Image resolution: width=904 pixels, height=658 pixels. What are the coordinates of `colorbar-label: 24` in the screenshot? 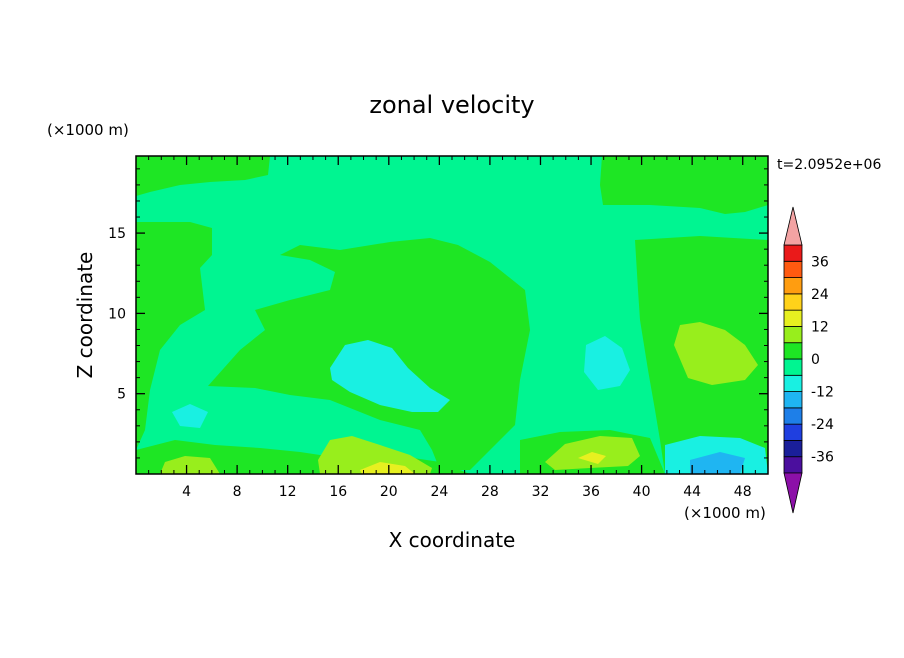 It's located at (820, 295).